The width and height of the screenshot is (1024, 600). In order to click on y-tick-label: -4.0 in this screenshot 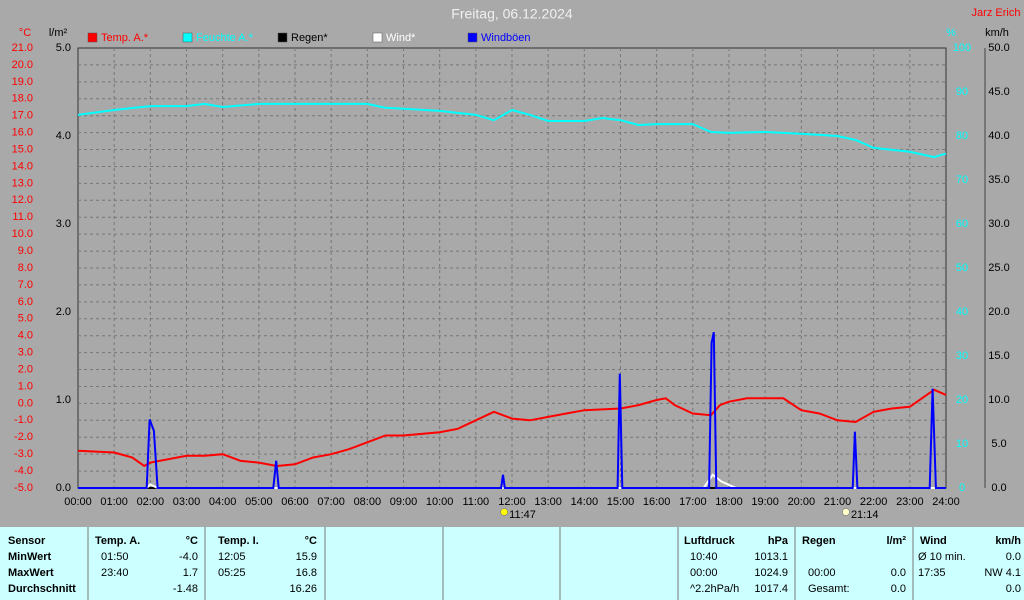, I will do `click(23, 471)`.